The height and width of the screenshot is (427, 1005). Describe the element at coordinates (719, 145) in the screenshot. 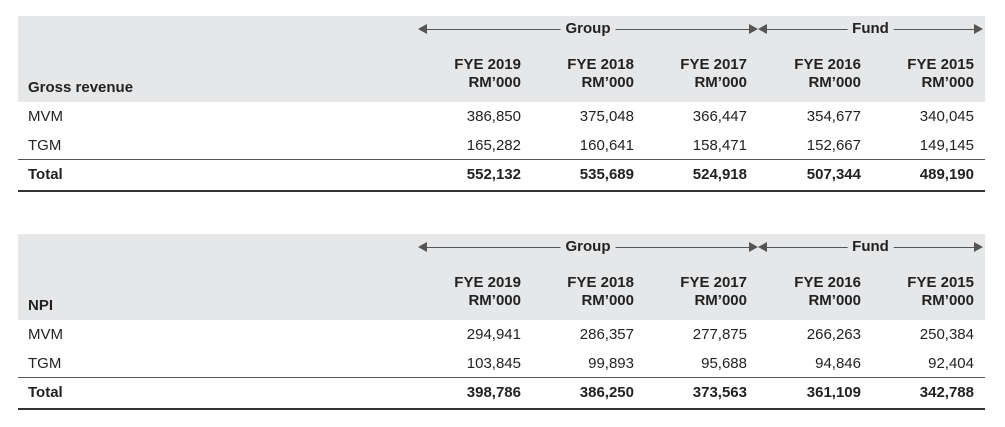

I see `cell-value: 158,471` at that location.